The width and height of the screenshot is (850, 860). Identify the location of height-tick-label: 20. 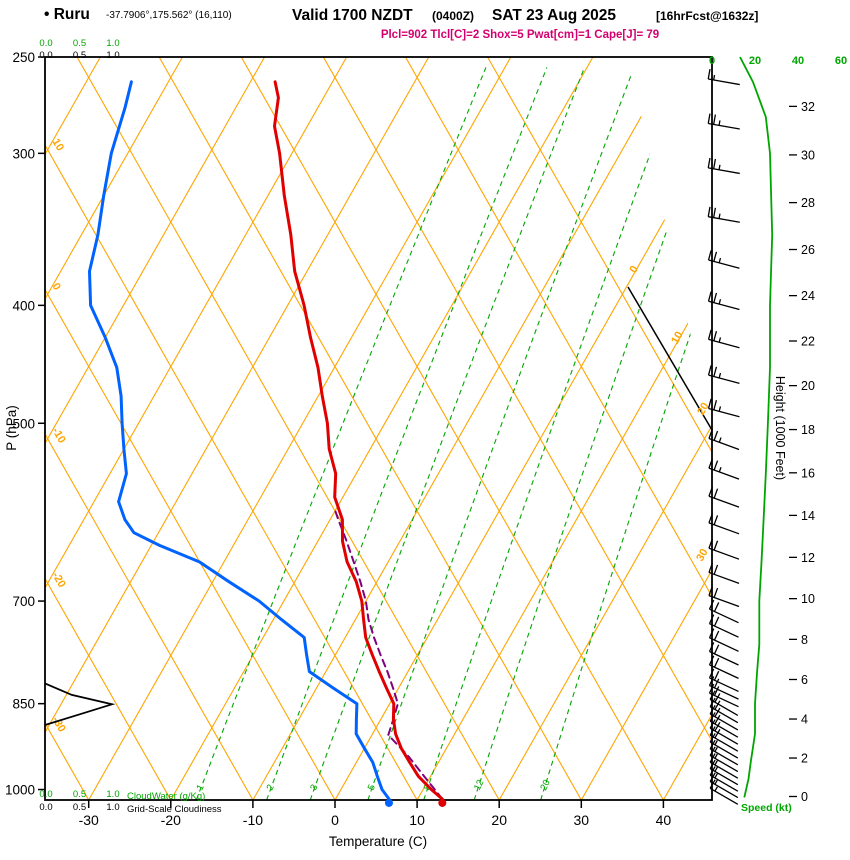
(808, 386).